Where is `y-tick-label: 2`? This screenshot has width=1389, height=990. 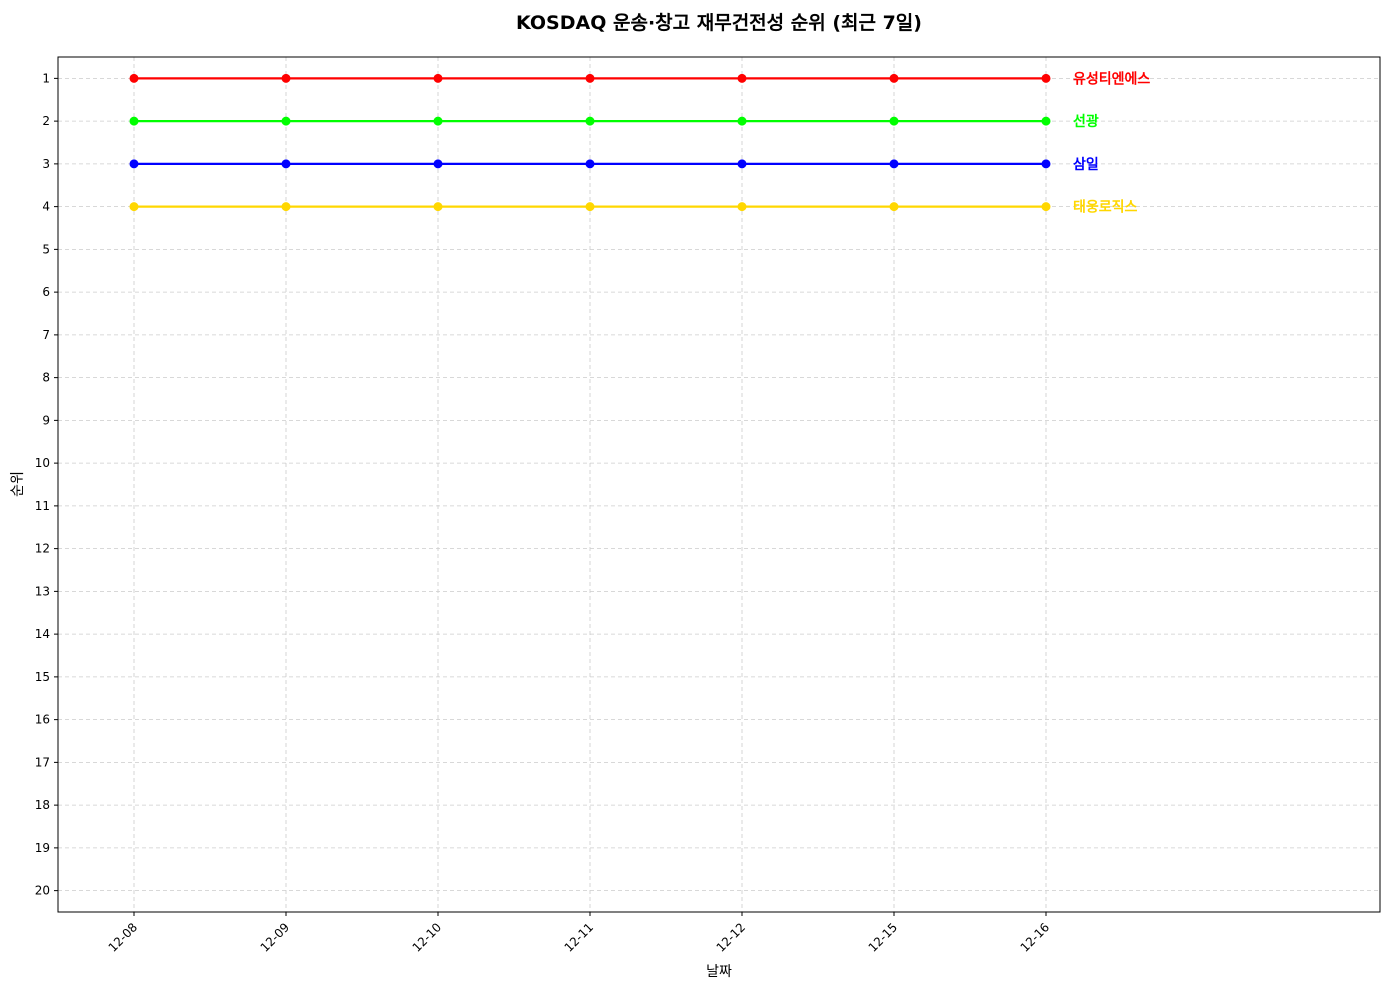 y-tick-label: 2 is located at coordinates (46, 121).